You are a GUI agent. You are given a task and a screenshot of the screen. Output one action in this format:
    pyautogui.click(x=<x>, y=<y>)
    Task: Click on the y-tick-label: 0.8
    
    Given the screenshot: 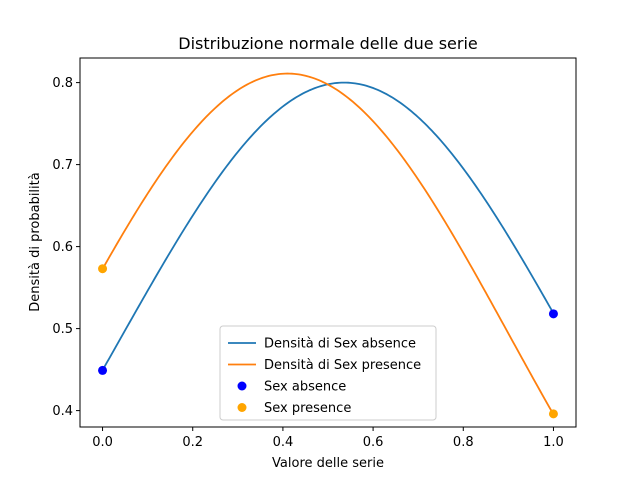 What is the action you would take?
    pyautogui.click(x=62, y=83)
    